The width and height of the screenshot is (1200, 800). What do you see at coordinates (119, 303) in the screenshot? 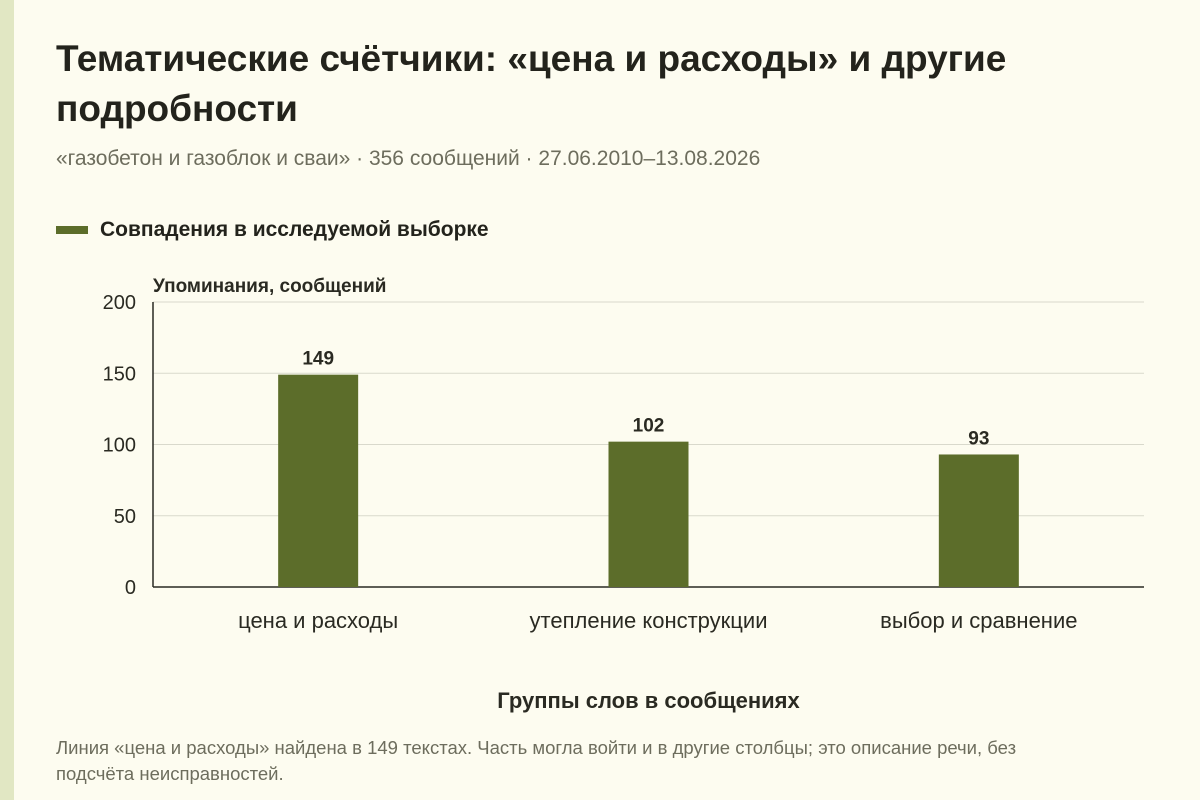
I see `y-tick-label: 200` at bounding box center [119, 303].